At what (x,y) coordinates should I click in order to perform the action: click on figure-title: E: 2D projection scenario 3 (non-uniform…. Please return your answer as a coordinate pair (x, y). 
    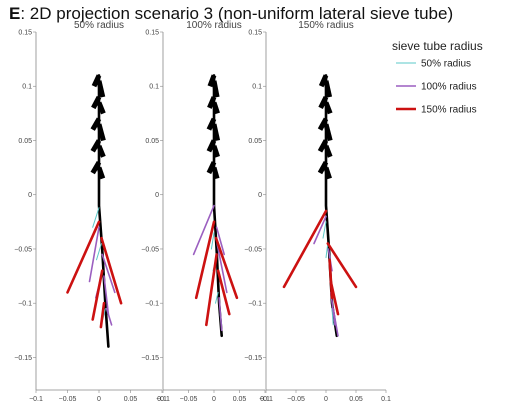
    Looking at the image, I should click on (231, 13).